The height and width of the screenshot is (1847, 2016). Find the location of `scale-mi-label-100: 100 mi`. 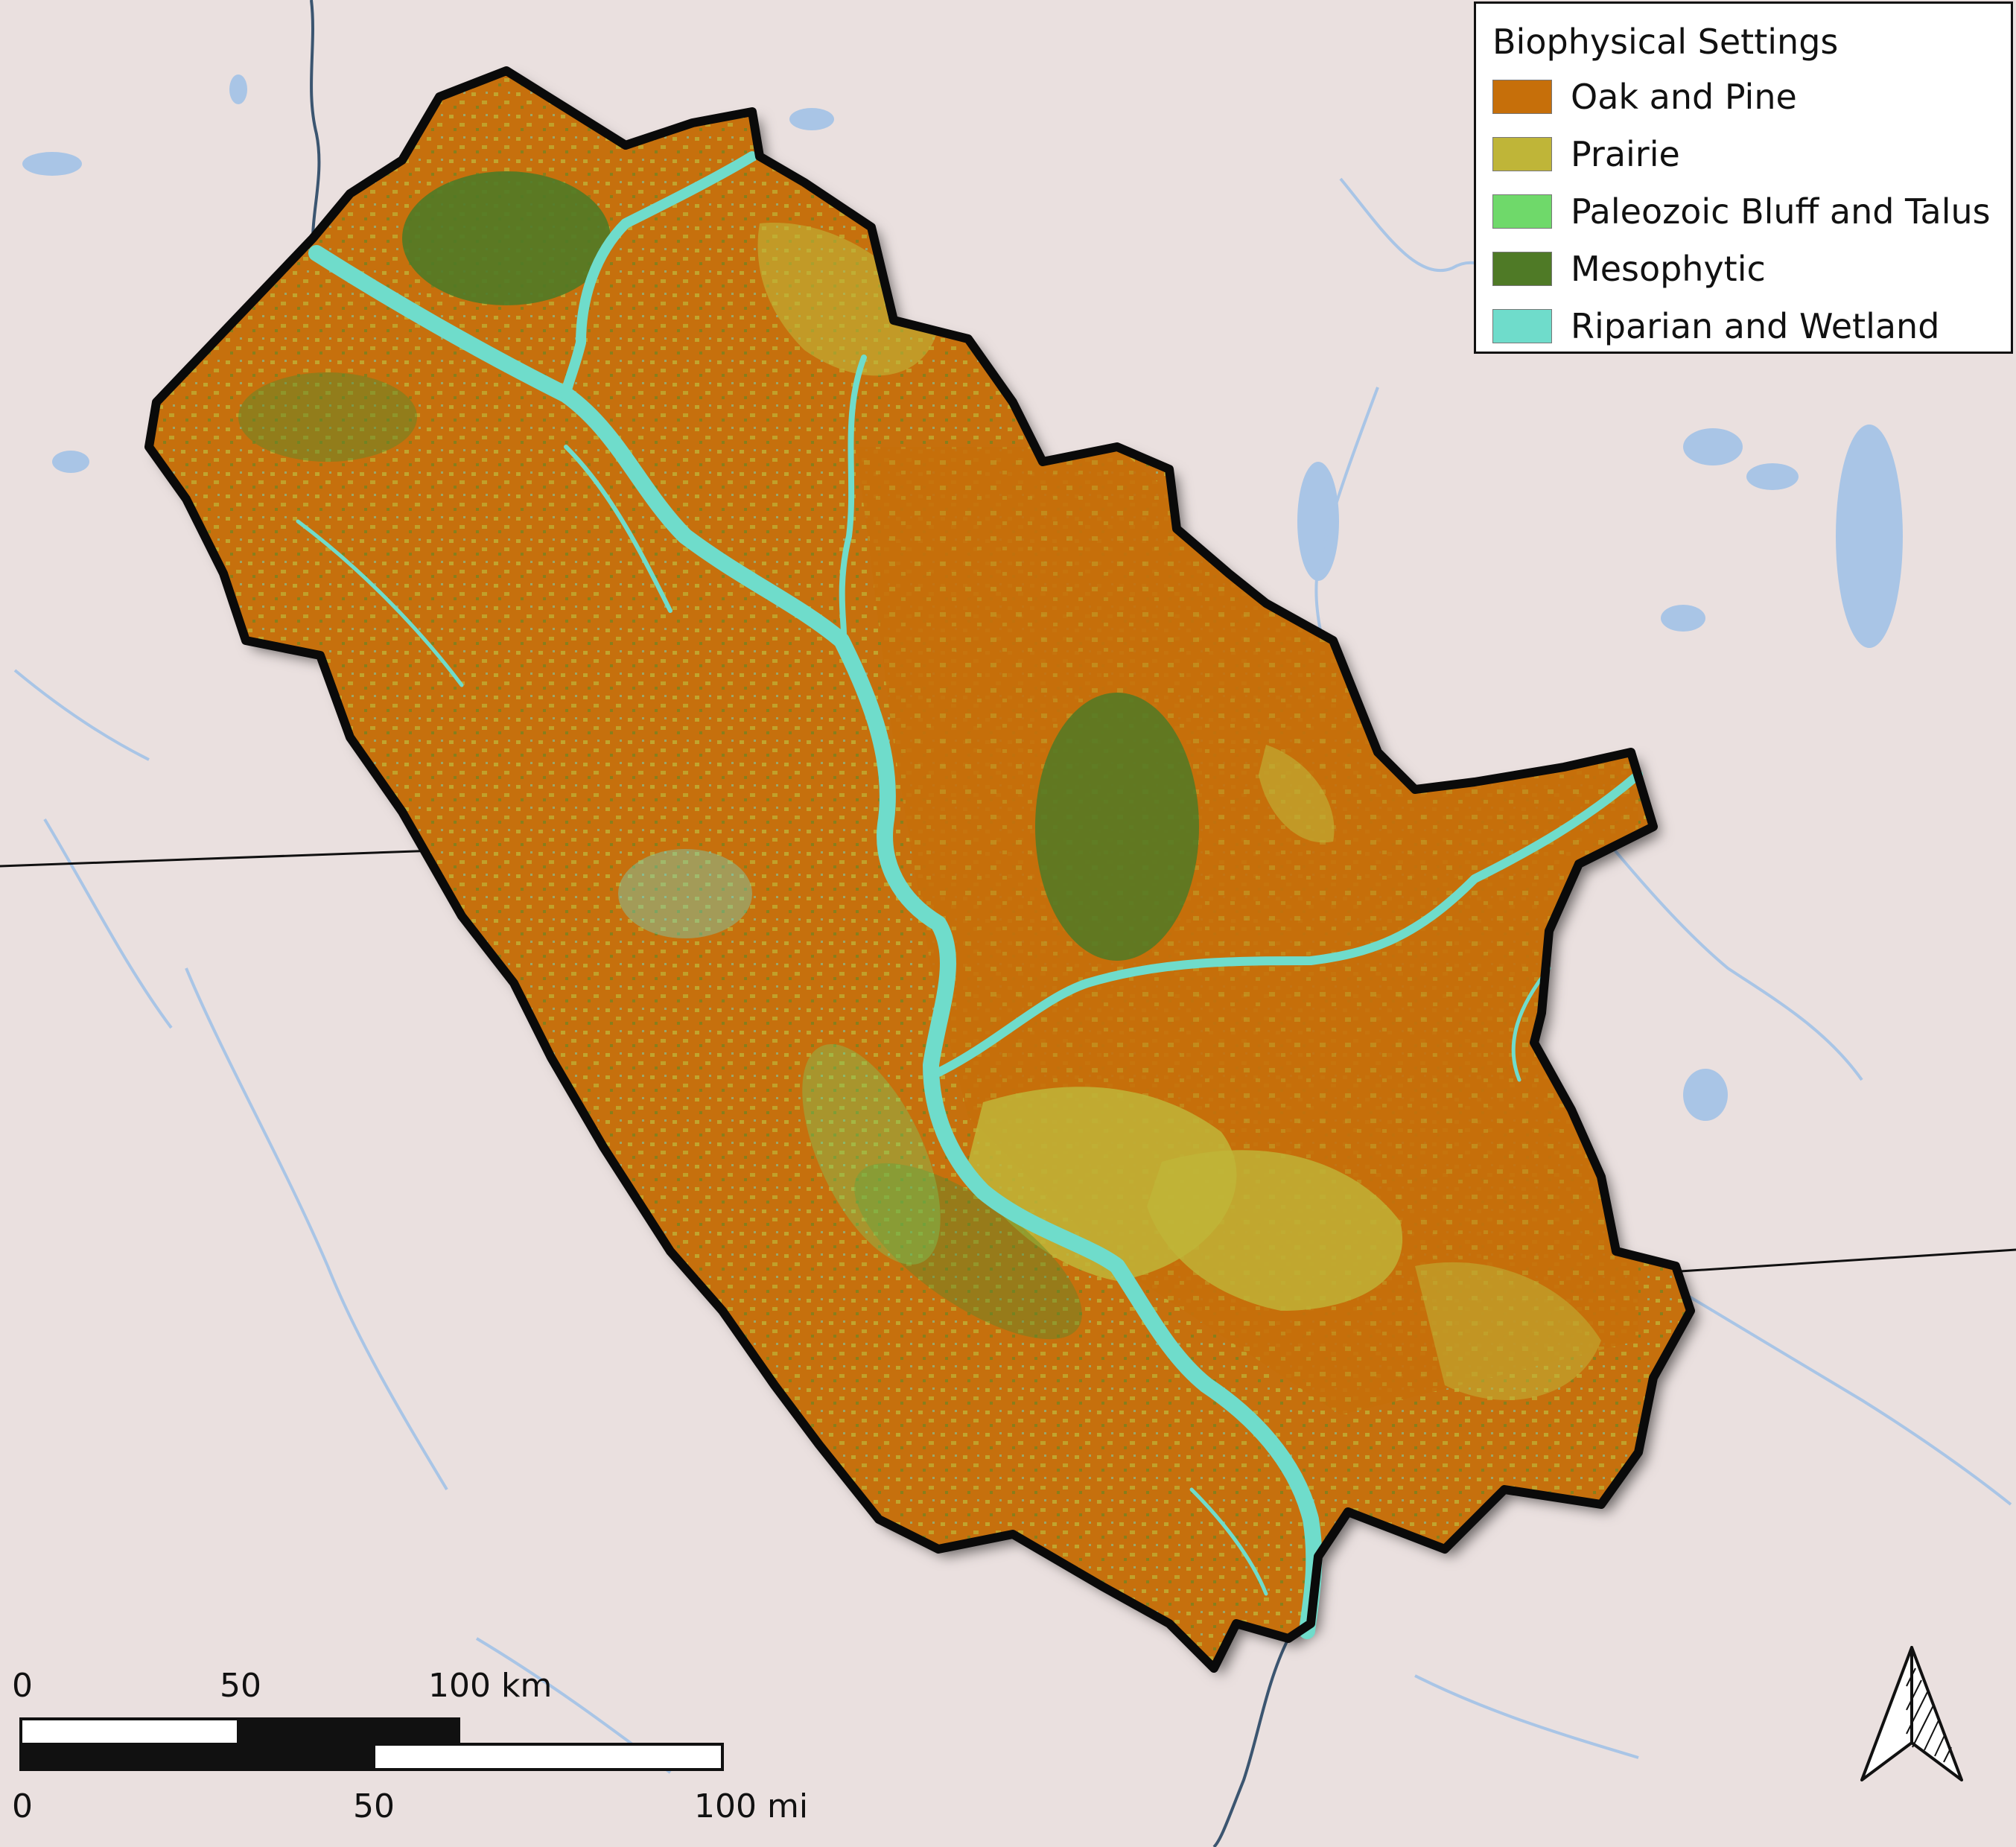

scale-mi-label-100: 100 mi is located at coordinates (752, 1806).